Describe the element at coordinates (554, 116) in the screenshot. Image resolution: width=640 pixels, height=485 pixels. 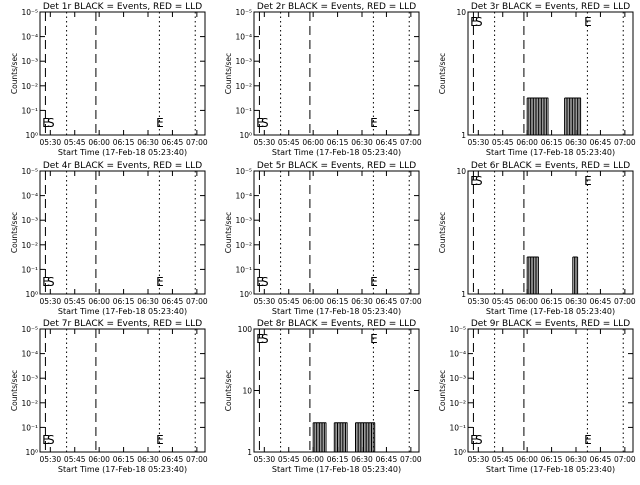
I see `events-series-line` at that location.